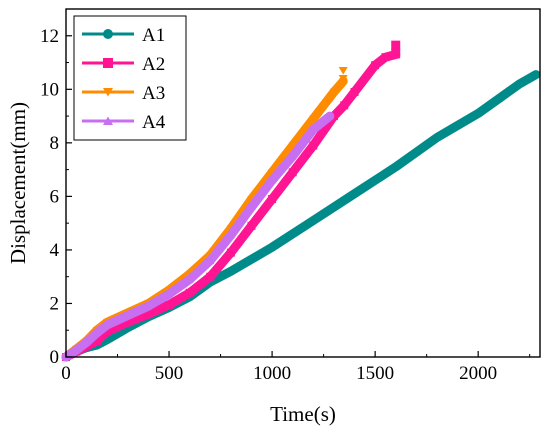 The height and width of the screenshot is (433, 550). I want to click on y-axis-title: Displacement(mm), so click(18, 183).